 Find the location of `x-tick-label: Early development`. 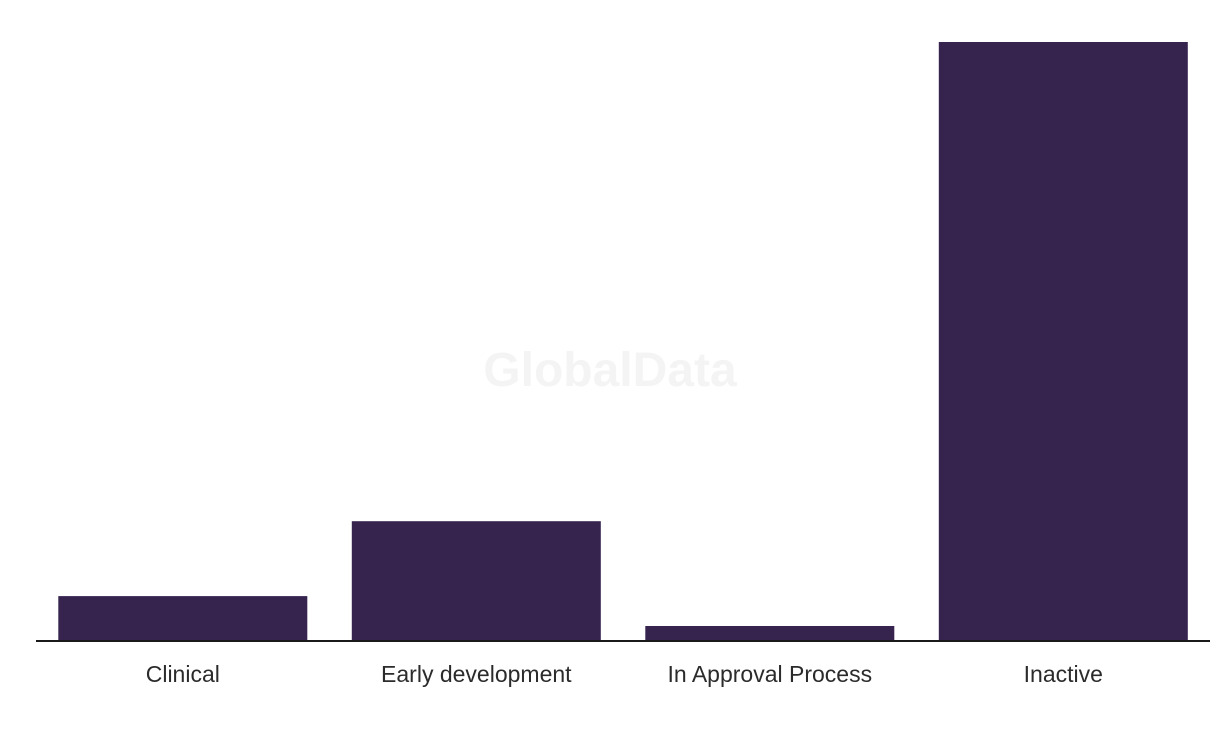

x-tick-label: Early development is located at coordinates (476, 674).